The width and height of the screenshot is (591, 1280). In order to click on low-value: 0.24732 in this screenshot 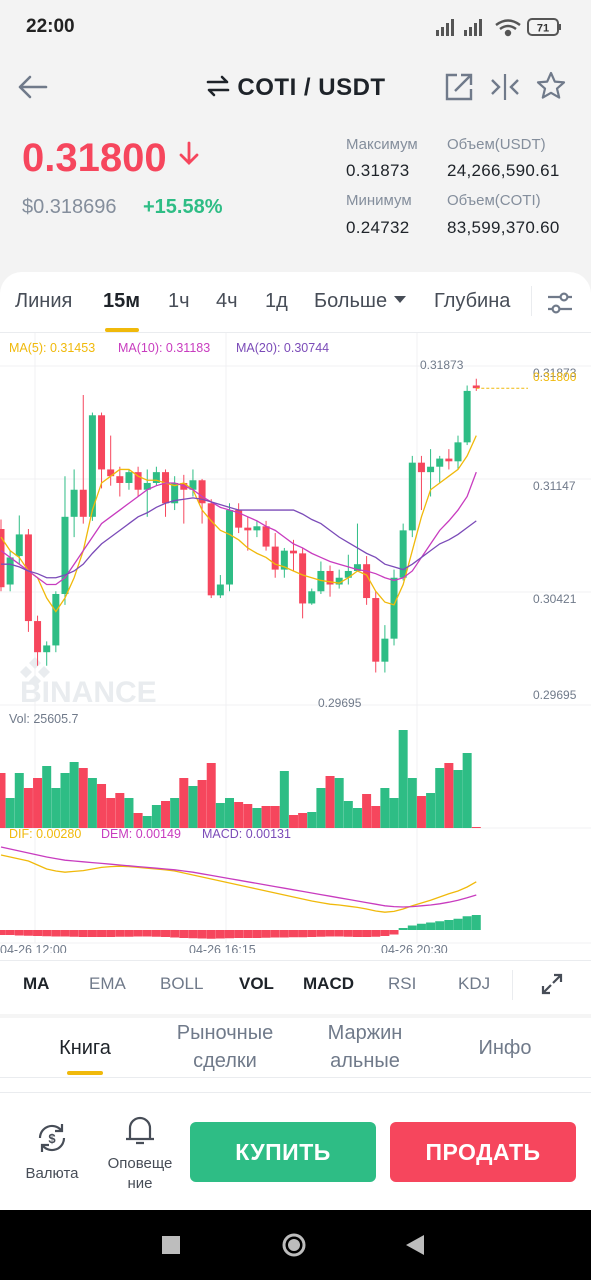, I will do `click(378, 227)`.